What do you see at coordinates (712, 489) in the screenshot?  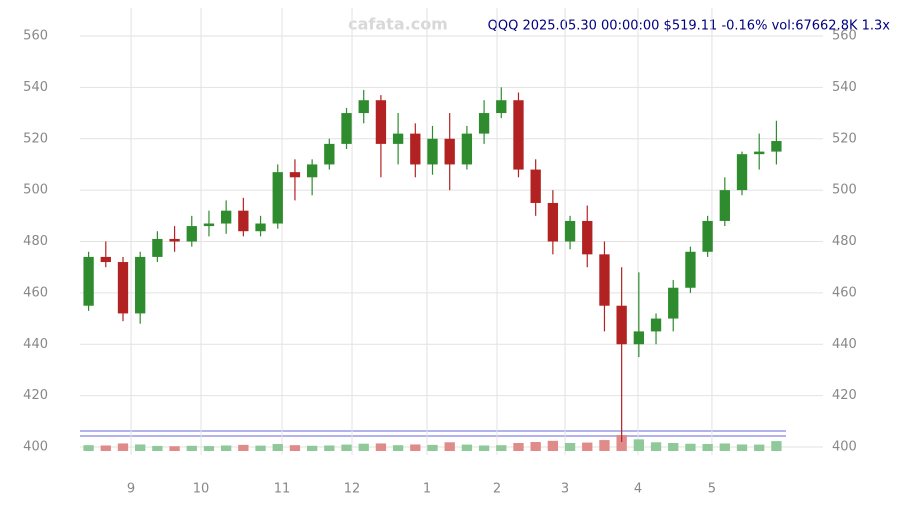 I see `x-tick-label: 5` at bounding box center [712, 489].